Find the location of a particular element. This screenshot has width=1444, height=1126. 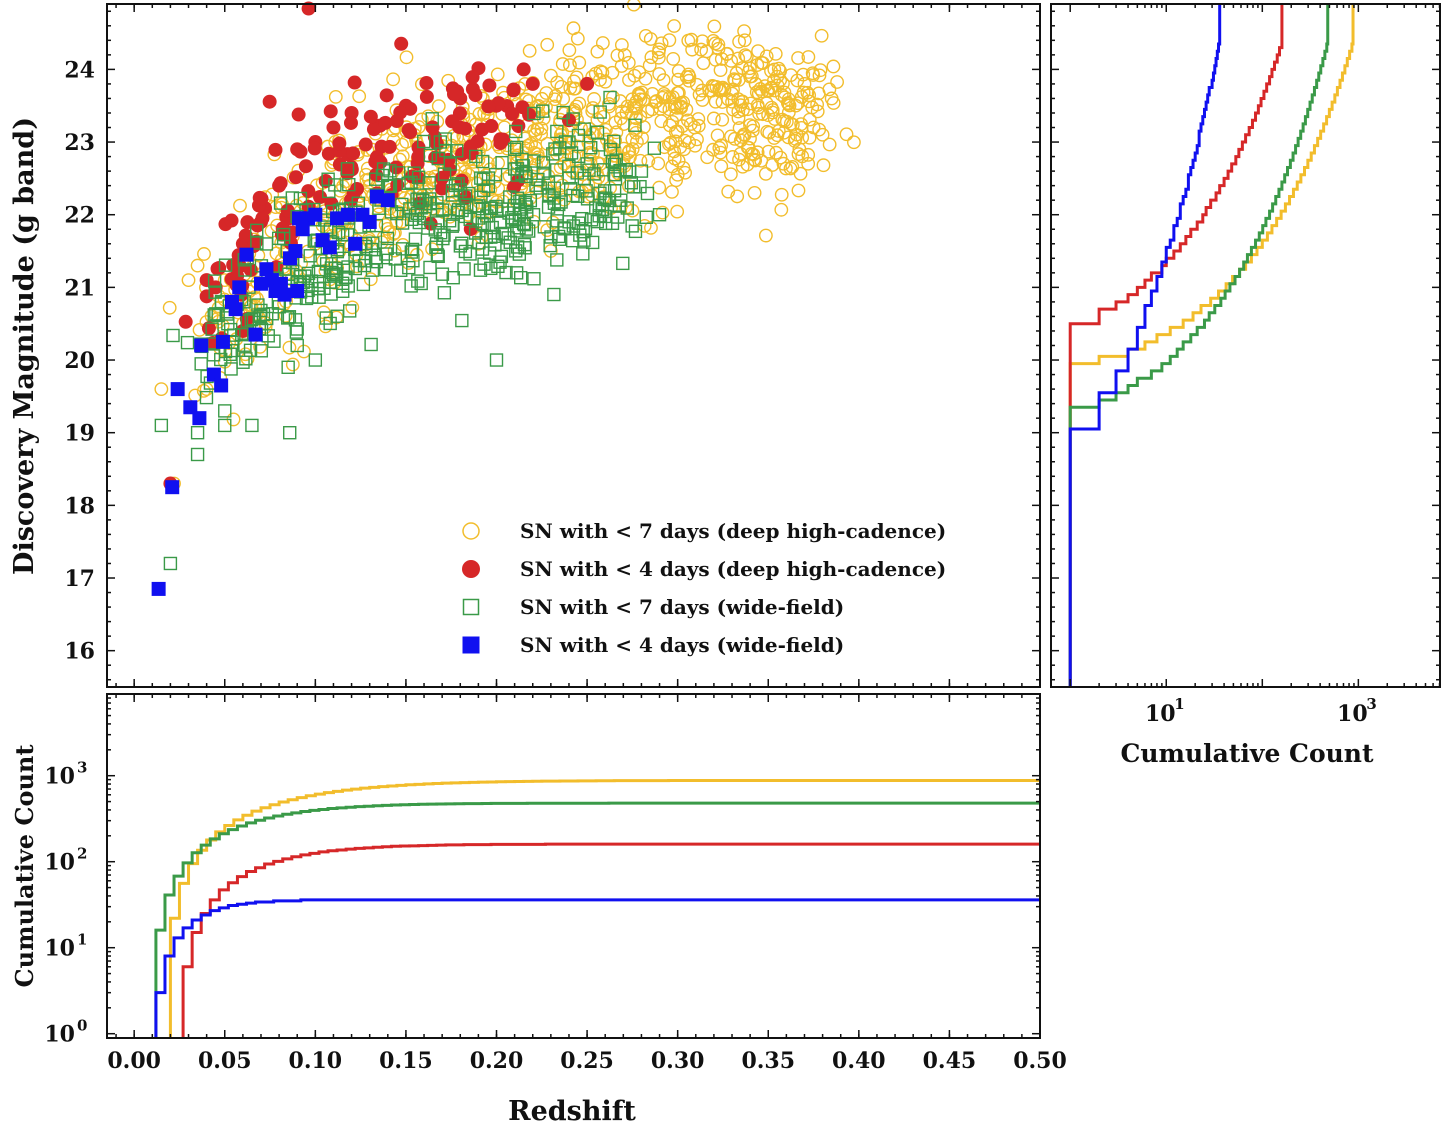

x-tick-label: 10 is located at coordinates (1352, 714).